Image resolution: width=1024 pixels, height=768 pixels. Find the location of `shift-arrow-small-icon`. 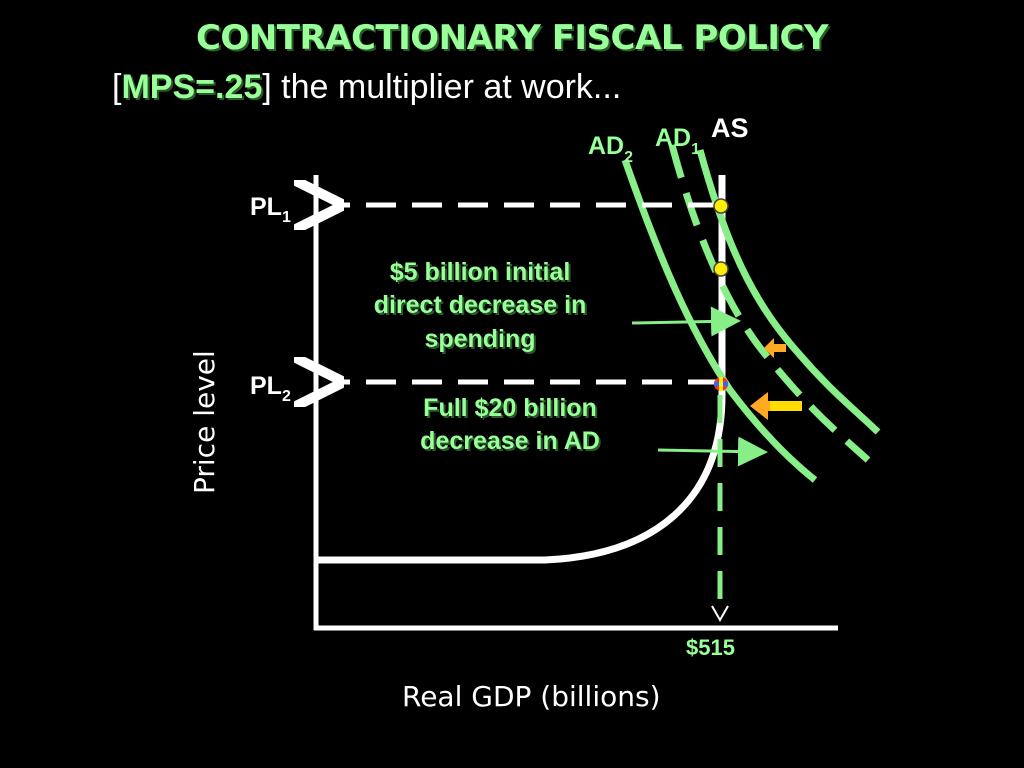

shift-arrow-small-icon is located at coordinates (775, 348).